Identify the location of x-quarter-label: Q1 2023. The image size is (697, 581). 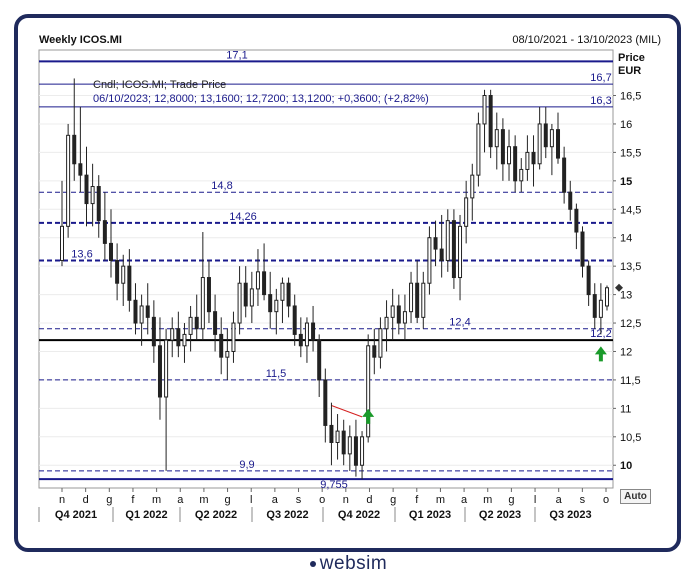
(430, 515).